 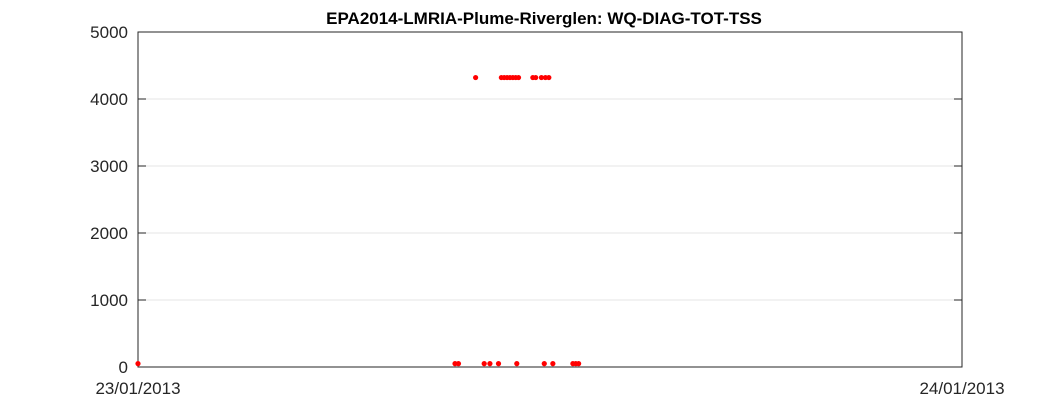 What do you see at coordinates (109, 166) in the screenshot?
I see `y-tick-label: 3000` at bounding box center [109, 166].